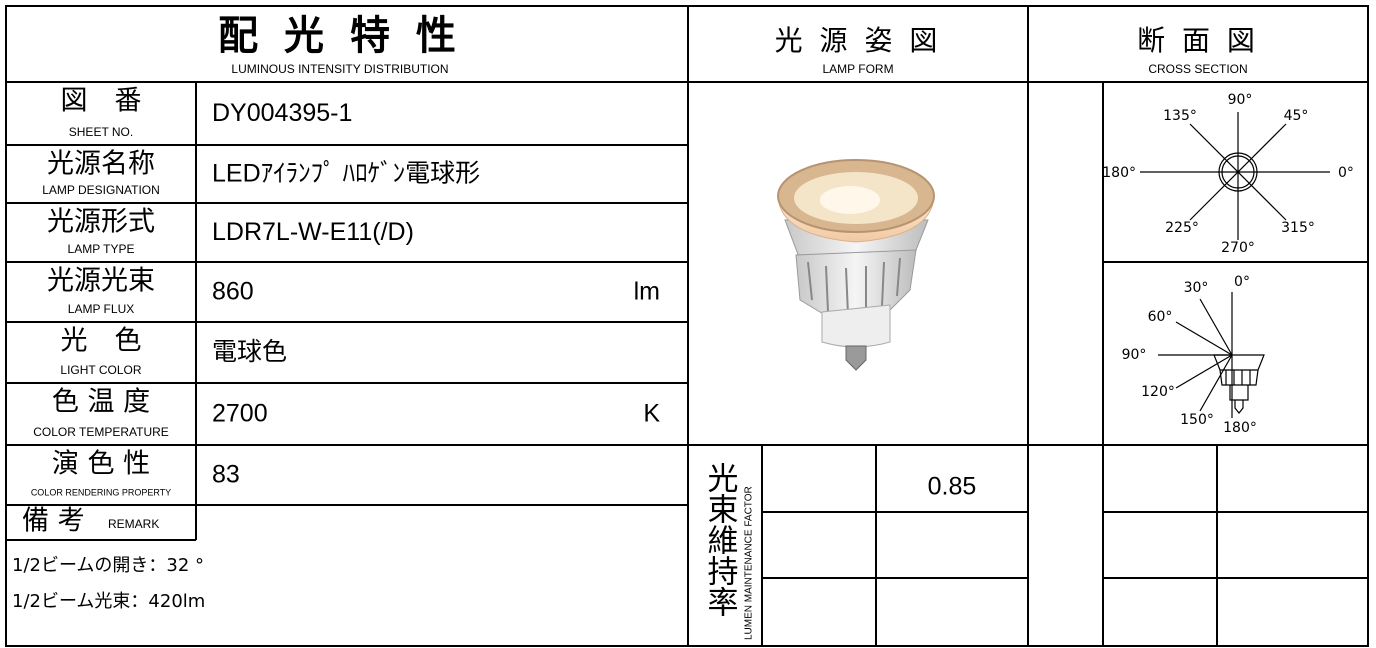  Describe the element at coordinates (101, 341) in the screenshot. I see `row-label: 光 色` at that location.